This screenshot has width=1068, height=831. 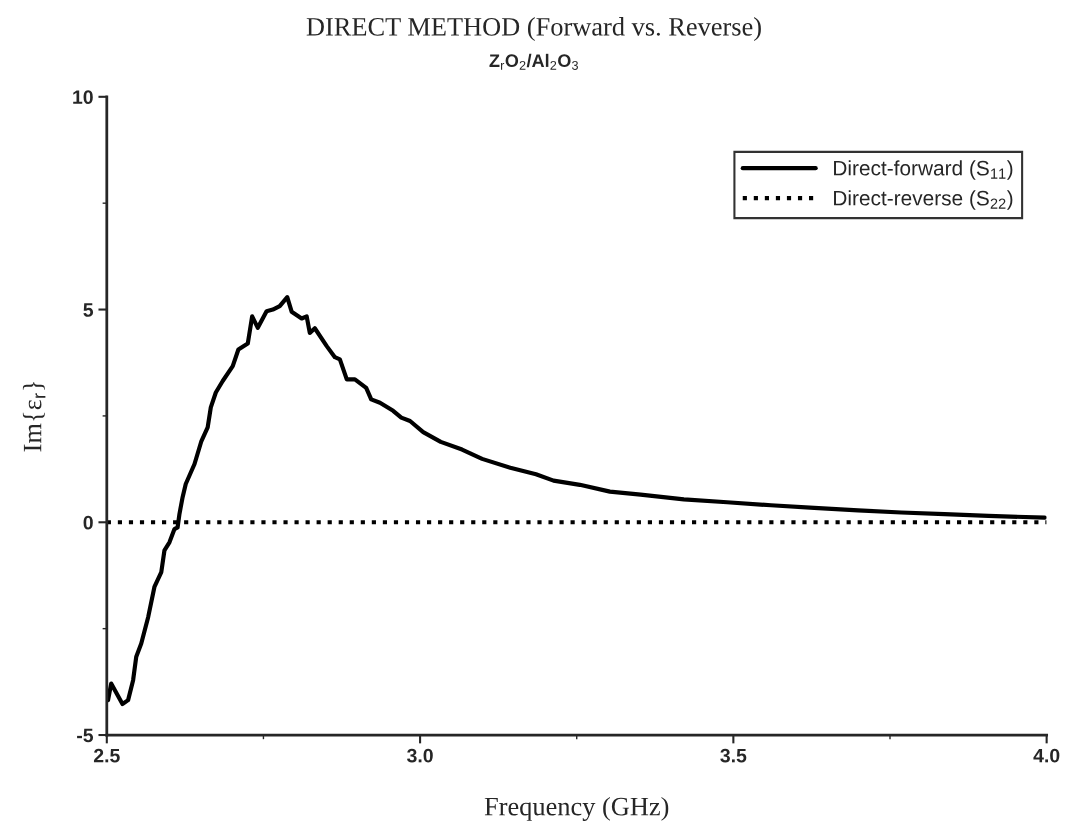 I want to click on chart-subtitle: Z$_{r}$O$_{2}$/Al$_{2}$O$_{3}$, so click(x=533, y=61).